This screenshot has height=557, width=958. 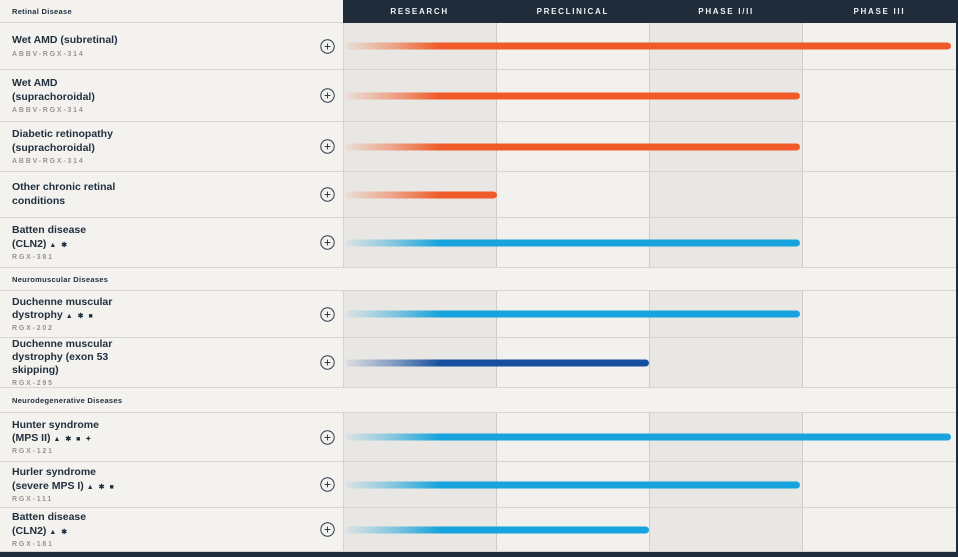 What do you see at coordinates (42, 11) in the screenshot?
I see `section-title: Retinal Disease` at bounding box center [42, 11].